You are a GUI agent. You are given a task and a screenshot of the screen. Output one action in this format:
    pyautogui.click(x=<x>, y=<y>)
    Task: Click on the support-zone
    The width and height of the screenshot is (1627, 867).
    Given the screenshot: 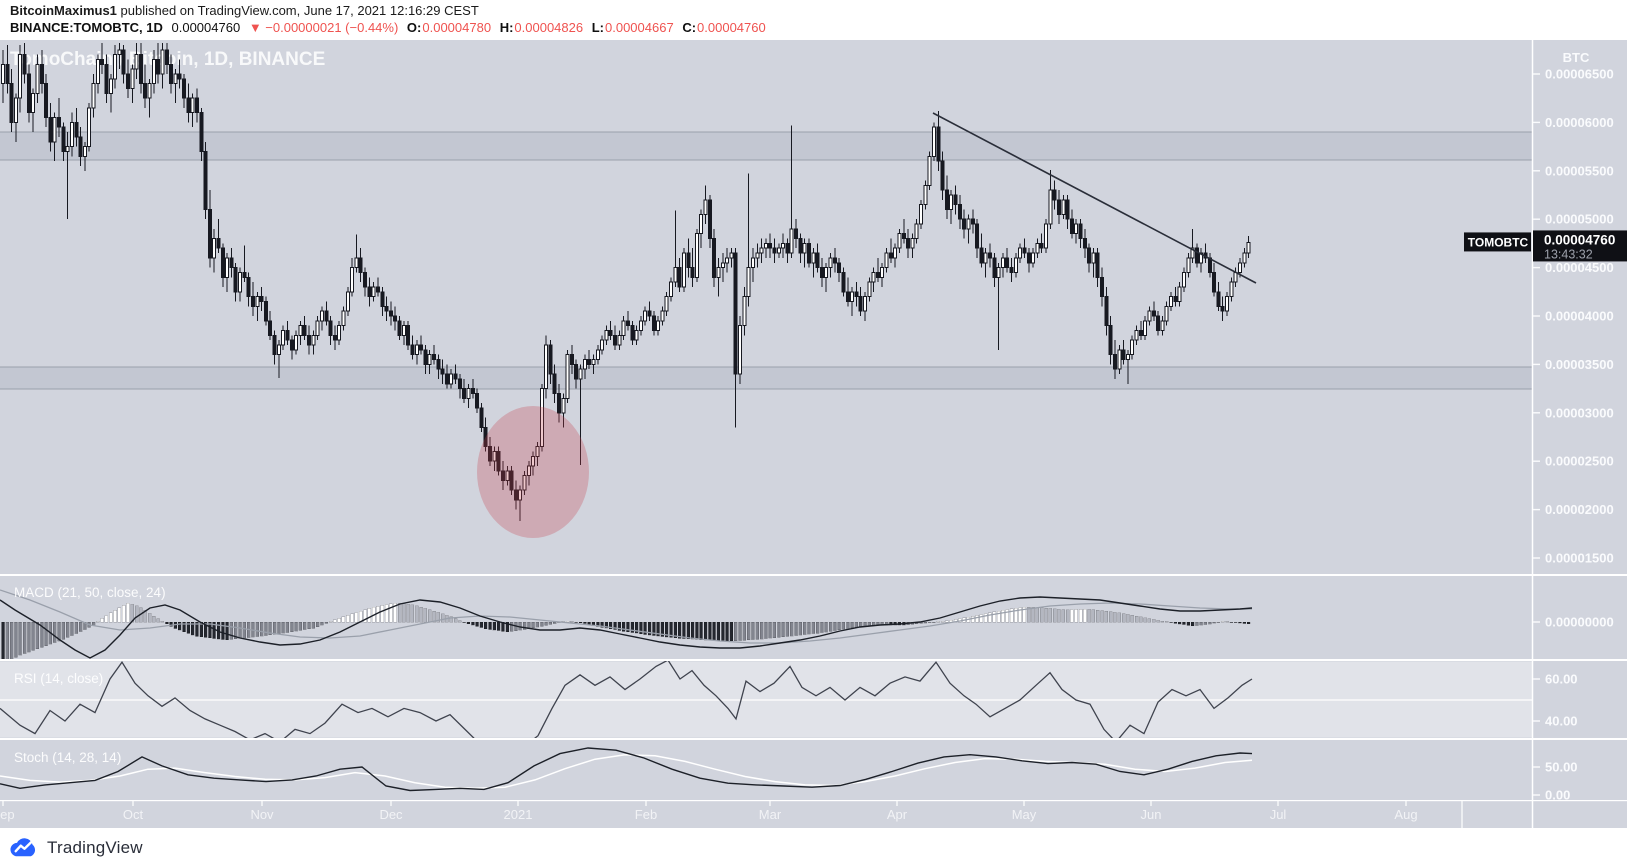 What is the action you would take?
    pyautogui.click(x=766, y=378)
    